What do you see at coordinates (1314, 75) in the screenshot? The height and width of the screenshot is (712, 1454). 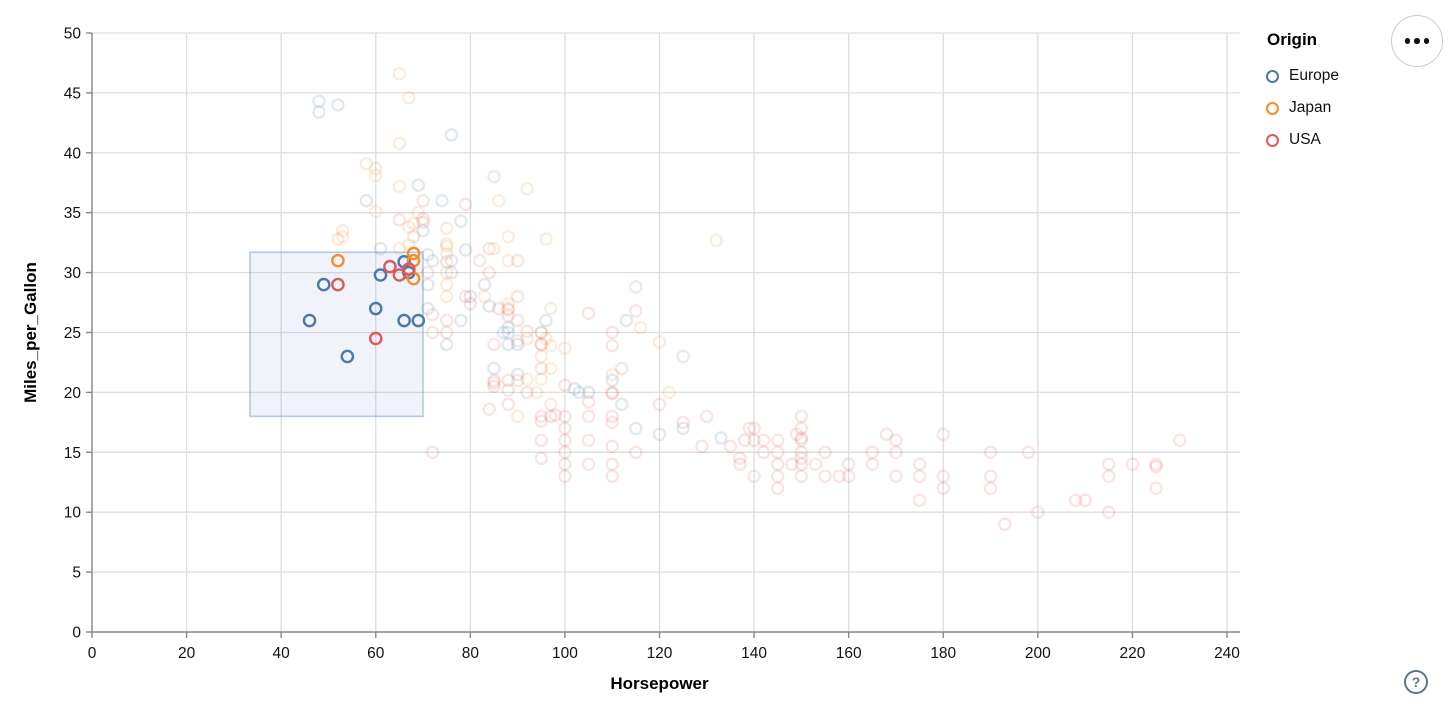 I see `legend-label-europe: Europe` at bounding box center [1314, 75].